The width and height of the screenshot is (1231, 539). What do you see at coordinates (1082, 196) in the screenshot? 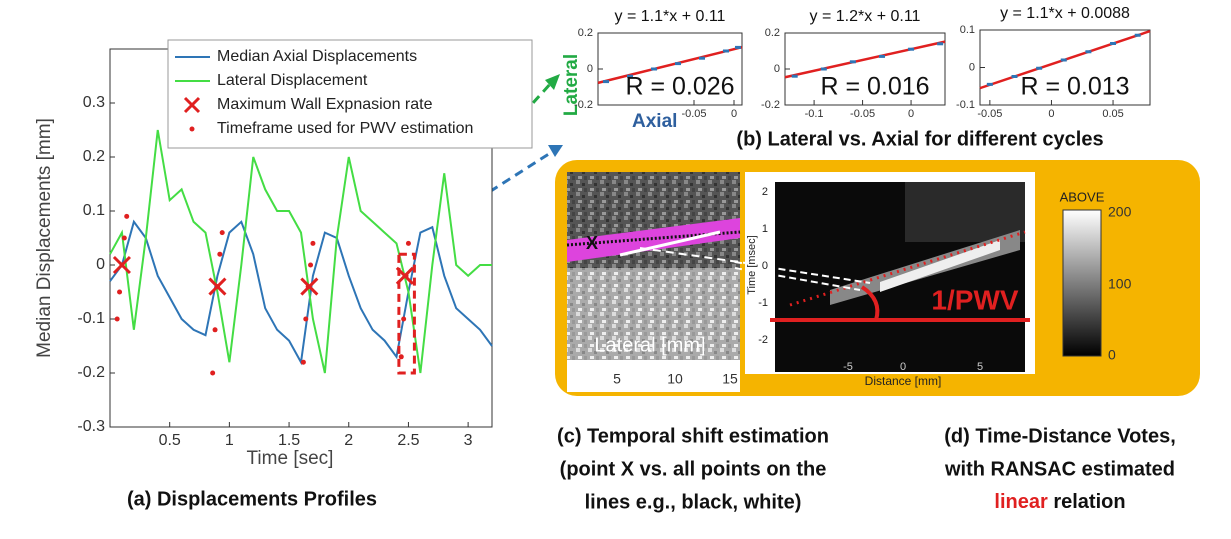
I see `colorbar-title: ABOVE` at bounding box center [1082, 196].